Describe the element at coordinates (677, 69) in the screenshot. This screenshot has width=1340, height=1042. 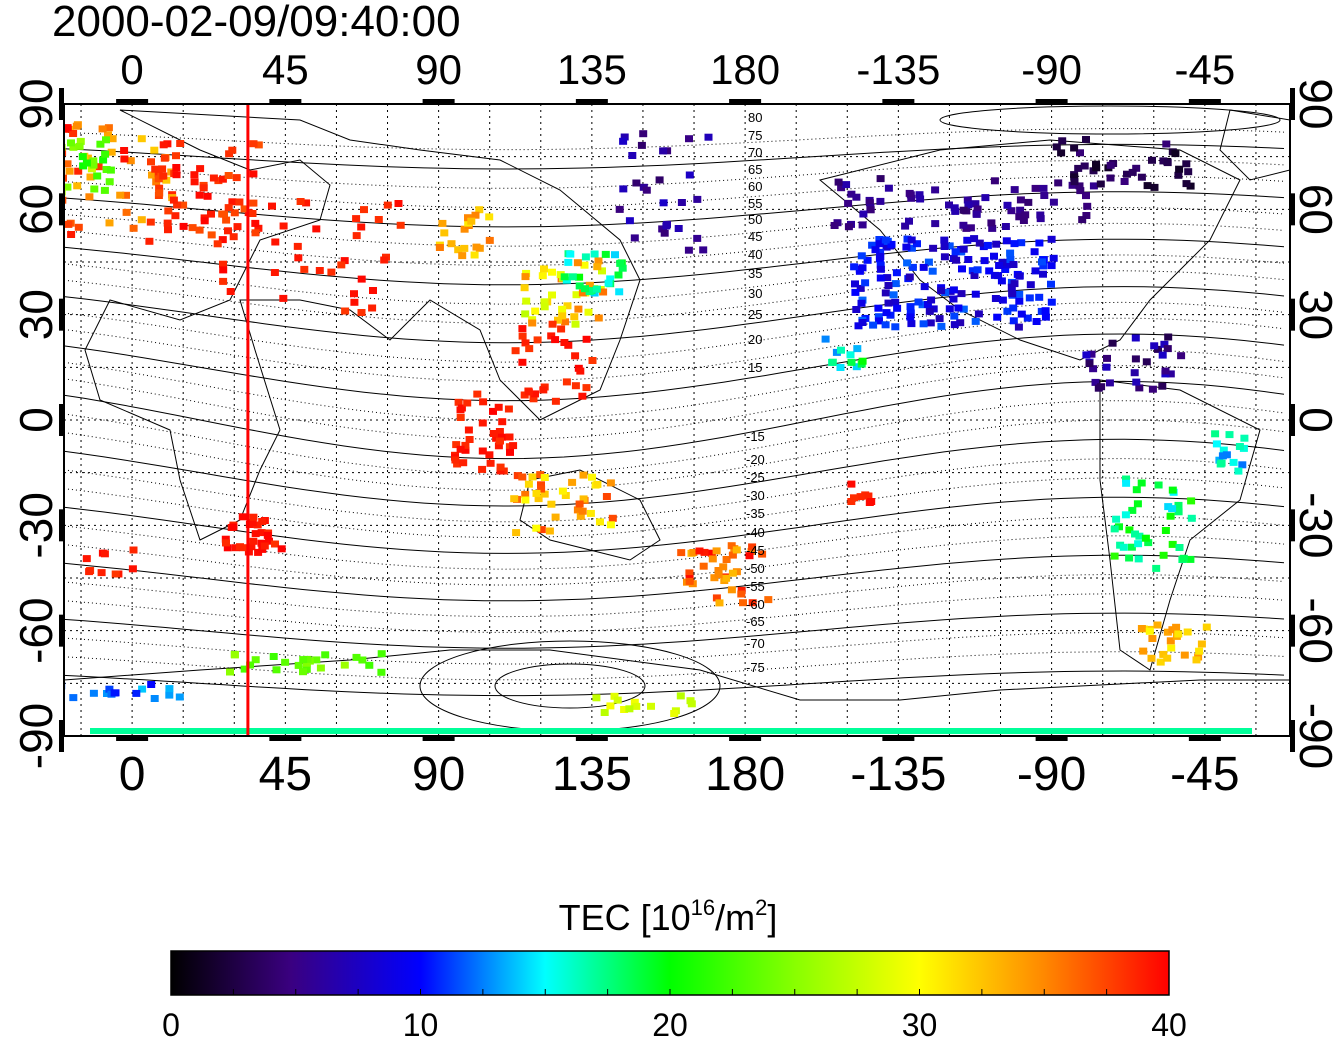
I see `top-longitude-ticks: 0 45 90 135 180 -135 -90 -45` at that location.